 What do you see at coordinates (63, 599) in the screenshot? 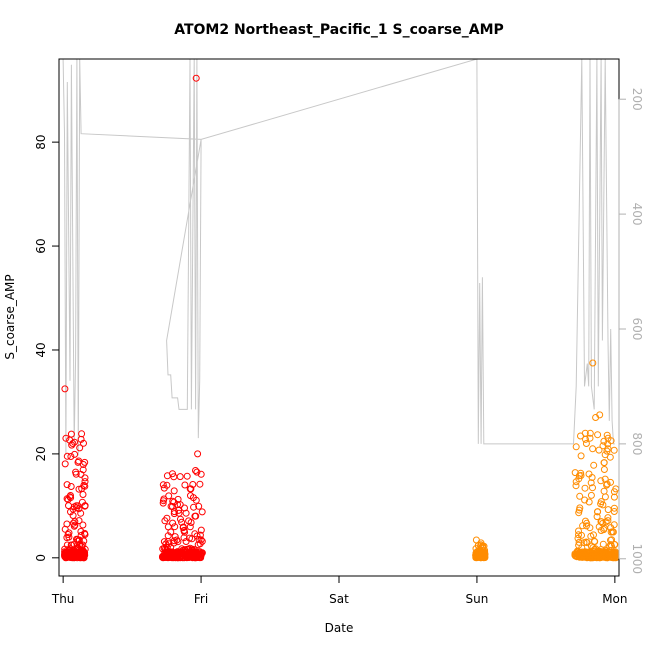
I see `x-tick-label: Thu` at bounding box center [63, 599].